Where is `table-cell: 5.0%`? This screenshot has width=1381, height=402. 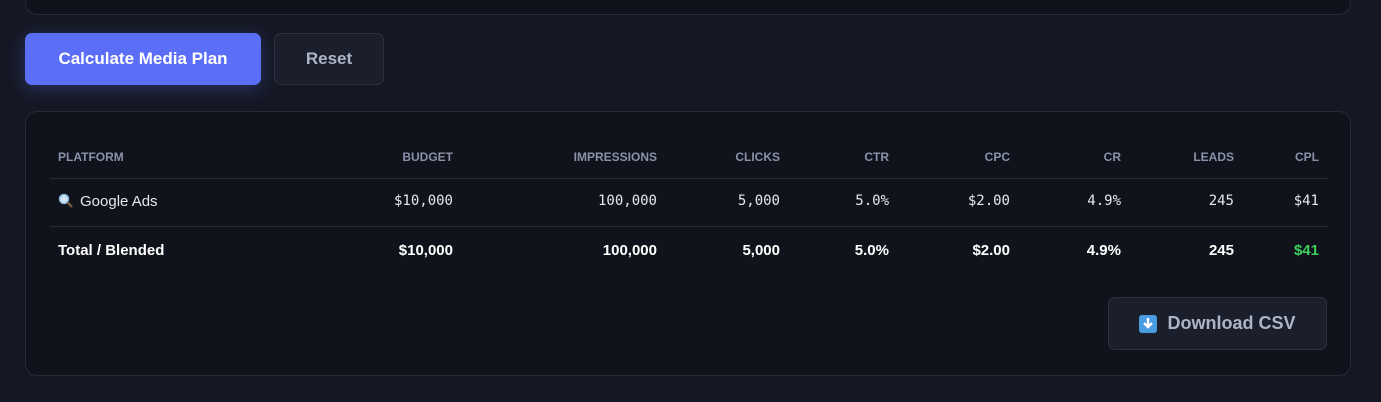 table-cell: 5.0% is located at coordinates (872, 201).